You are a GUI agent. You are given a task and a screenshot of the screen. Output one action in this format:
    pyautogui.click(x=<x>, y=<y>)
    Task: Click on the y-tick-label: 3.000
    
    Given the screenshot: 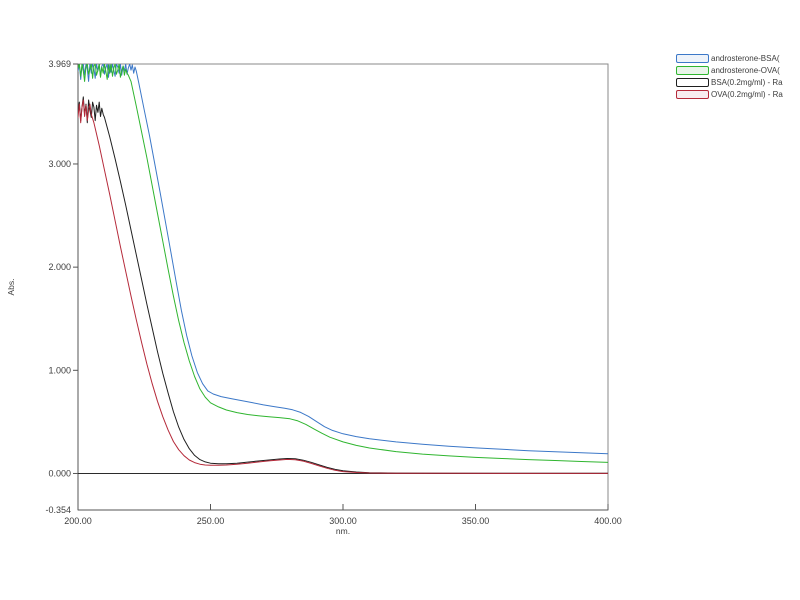 What is the action you would take?
    pyautogui.click(x=59, y=164)
    